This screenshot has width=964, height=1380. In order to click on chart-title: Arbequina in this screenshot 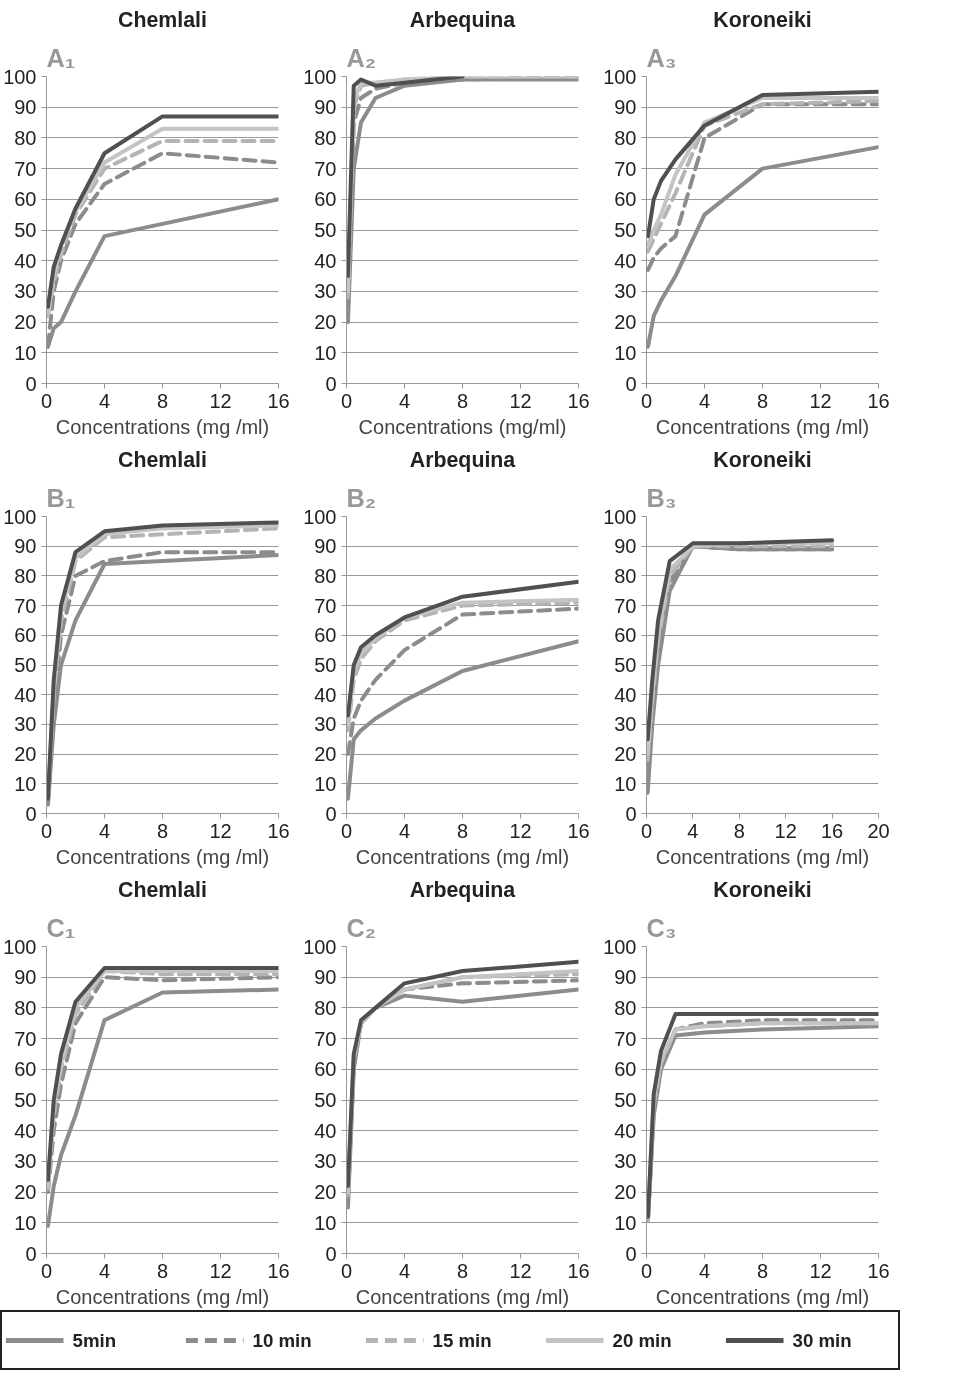, I will do `click(462, 459)`.